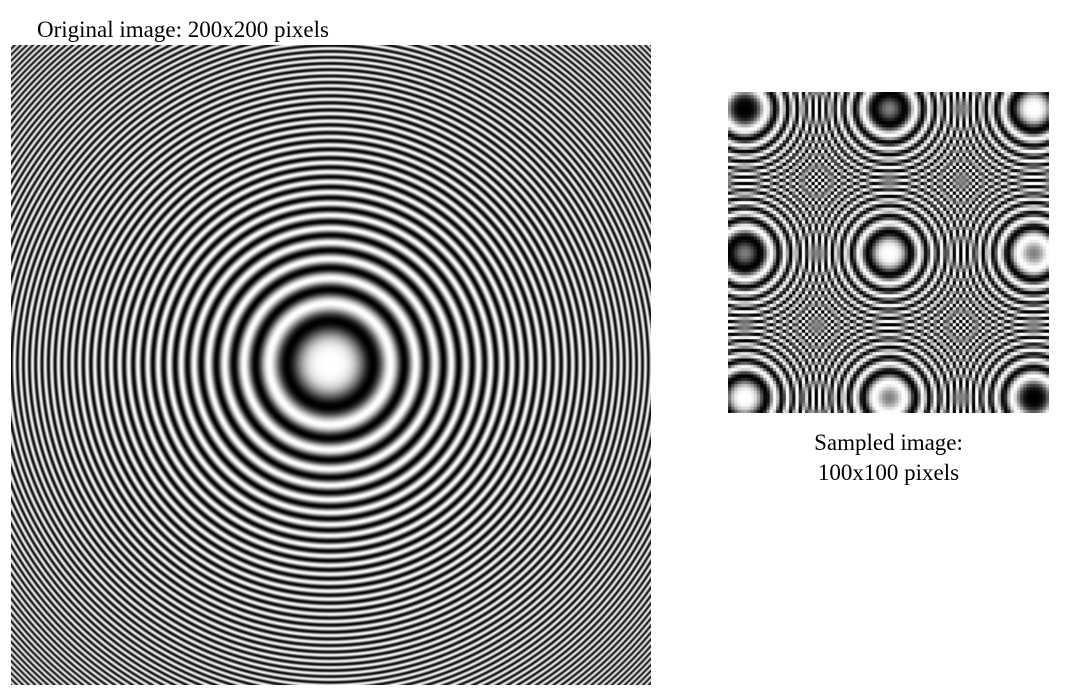  I want to click on sampled-caption-line-2: 100x100 pixels, so click(888, 472).